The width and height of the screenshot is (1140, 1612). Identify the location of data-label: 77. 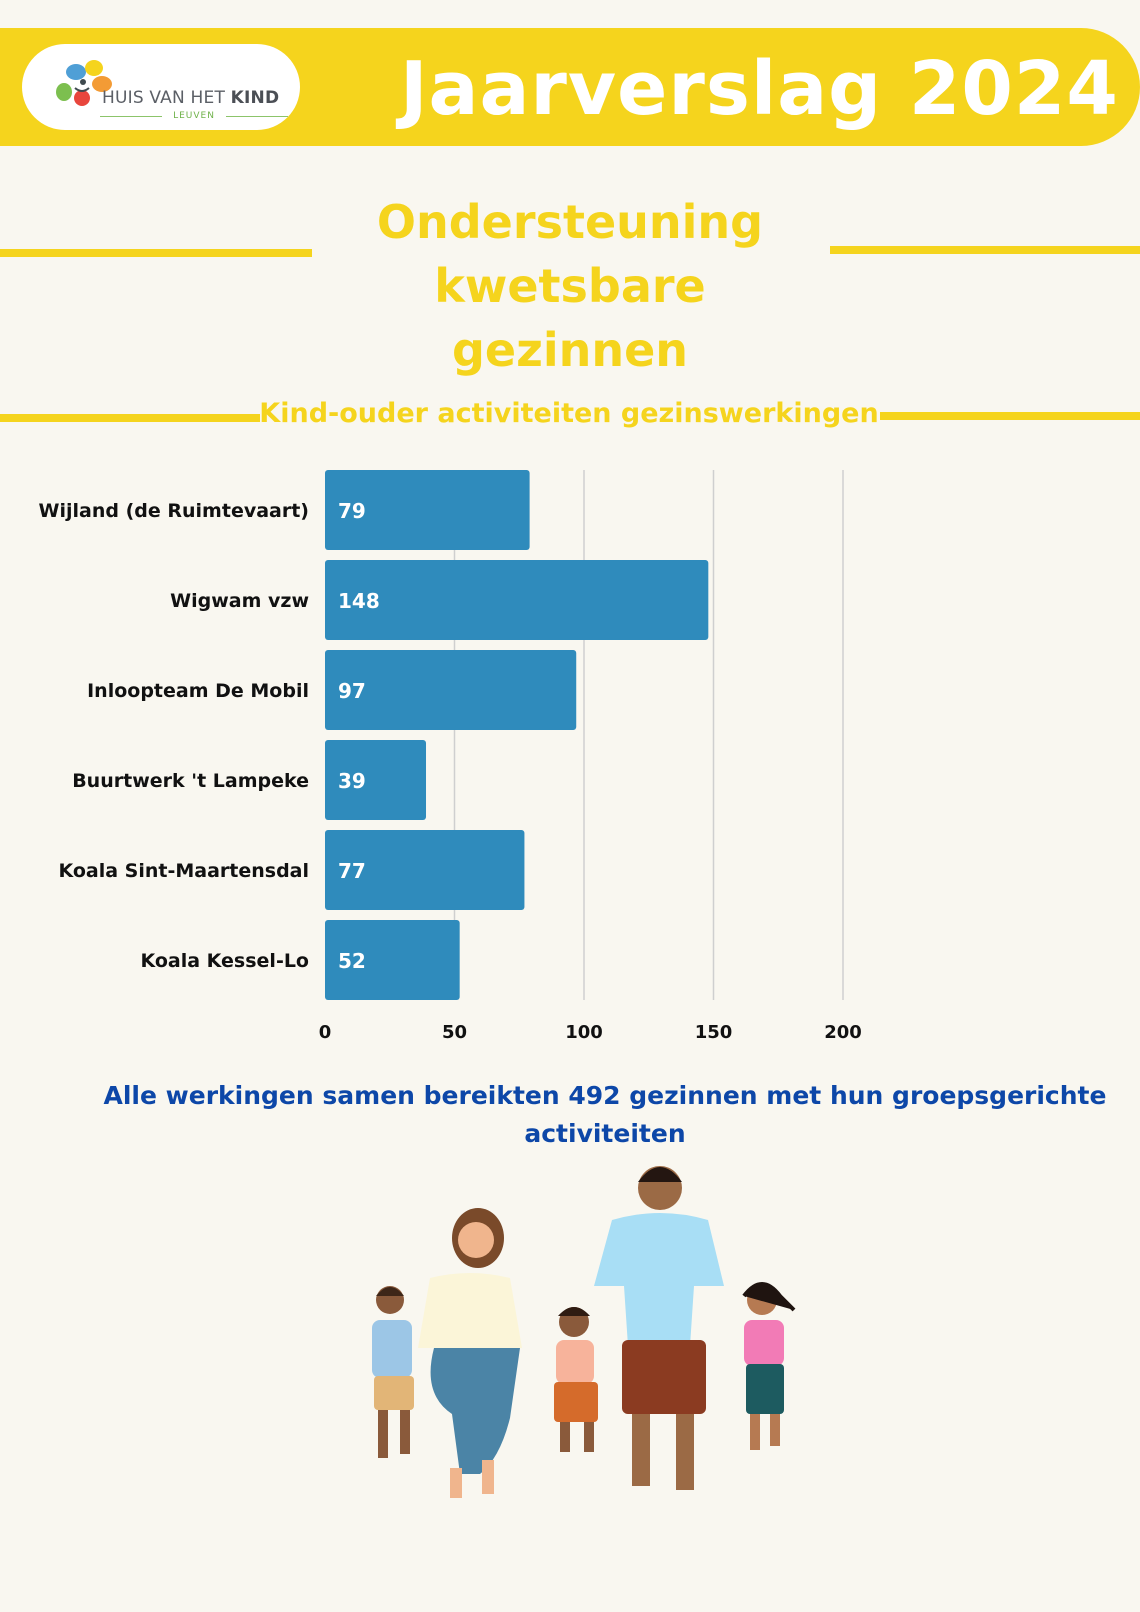
(352, 871).